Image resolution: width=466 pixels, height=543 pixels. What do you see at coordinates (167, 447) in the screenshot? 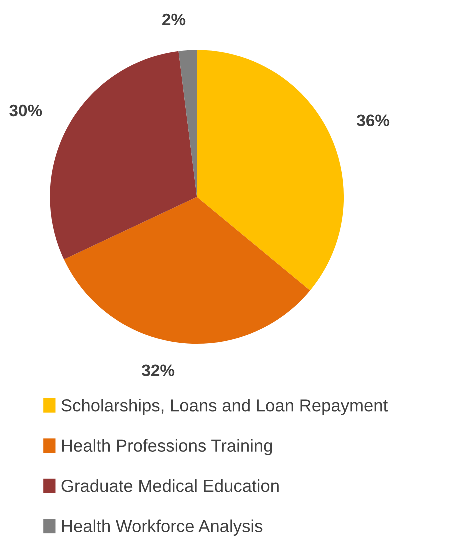
I see `legend-label: Health Professions Training` at bounding box center [167, 447].